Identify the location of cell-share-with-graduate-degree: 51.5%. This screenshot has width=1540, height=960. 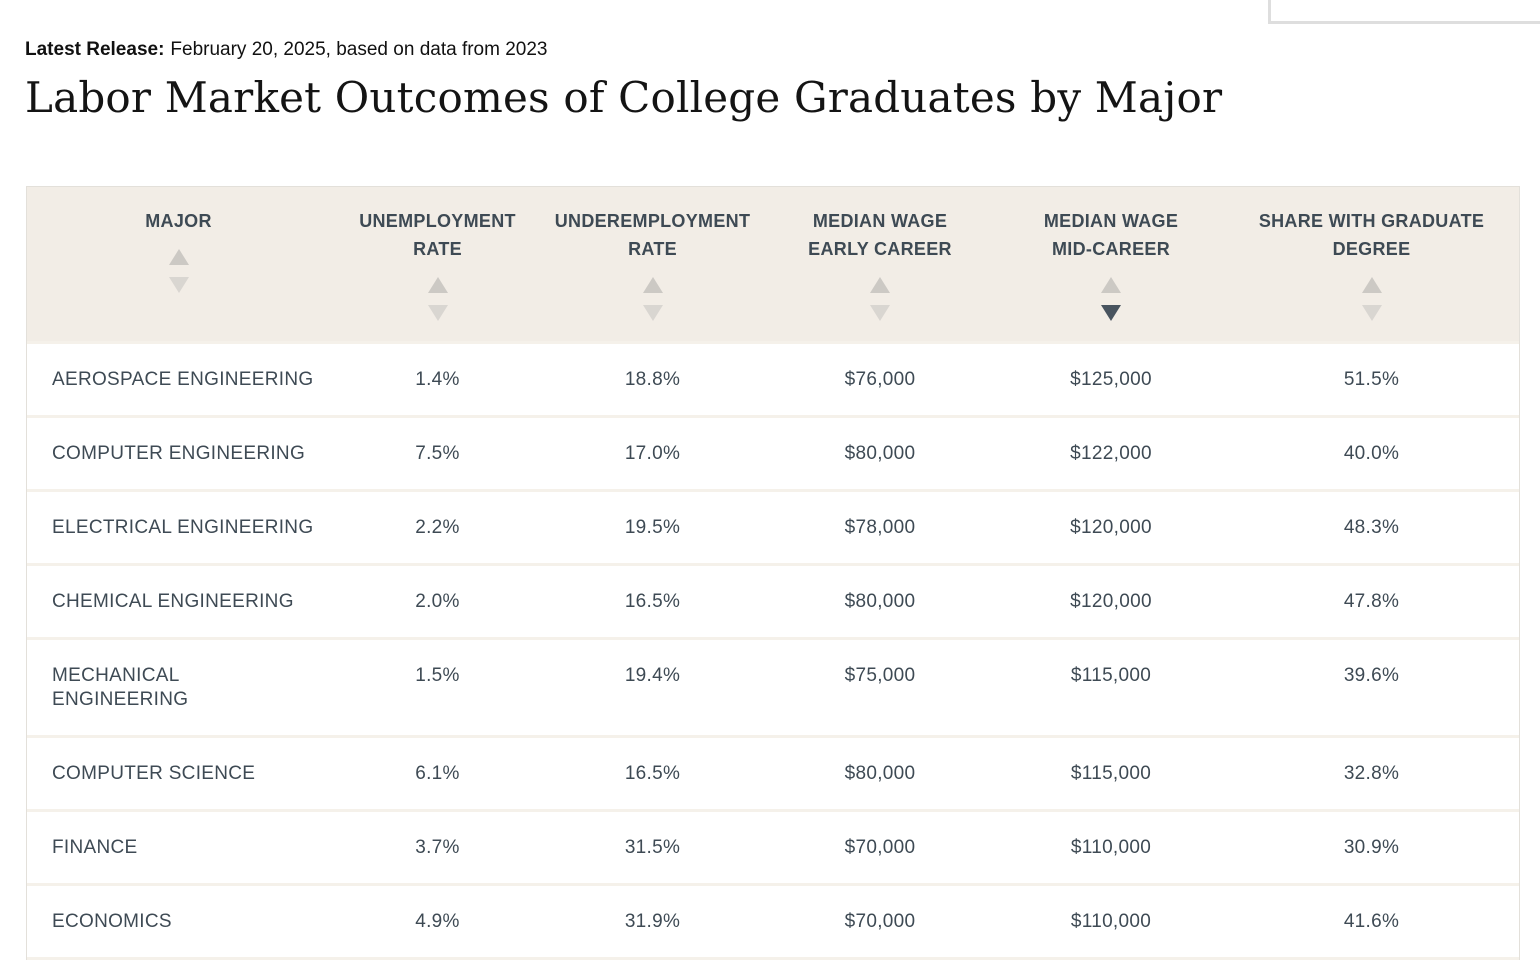
(1370, 378).